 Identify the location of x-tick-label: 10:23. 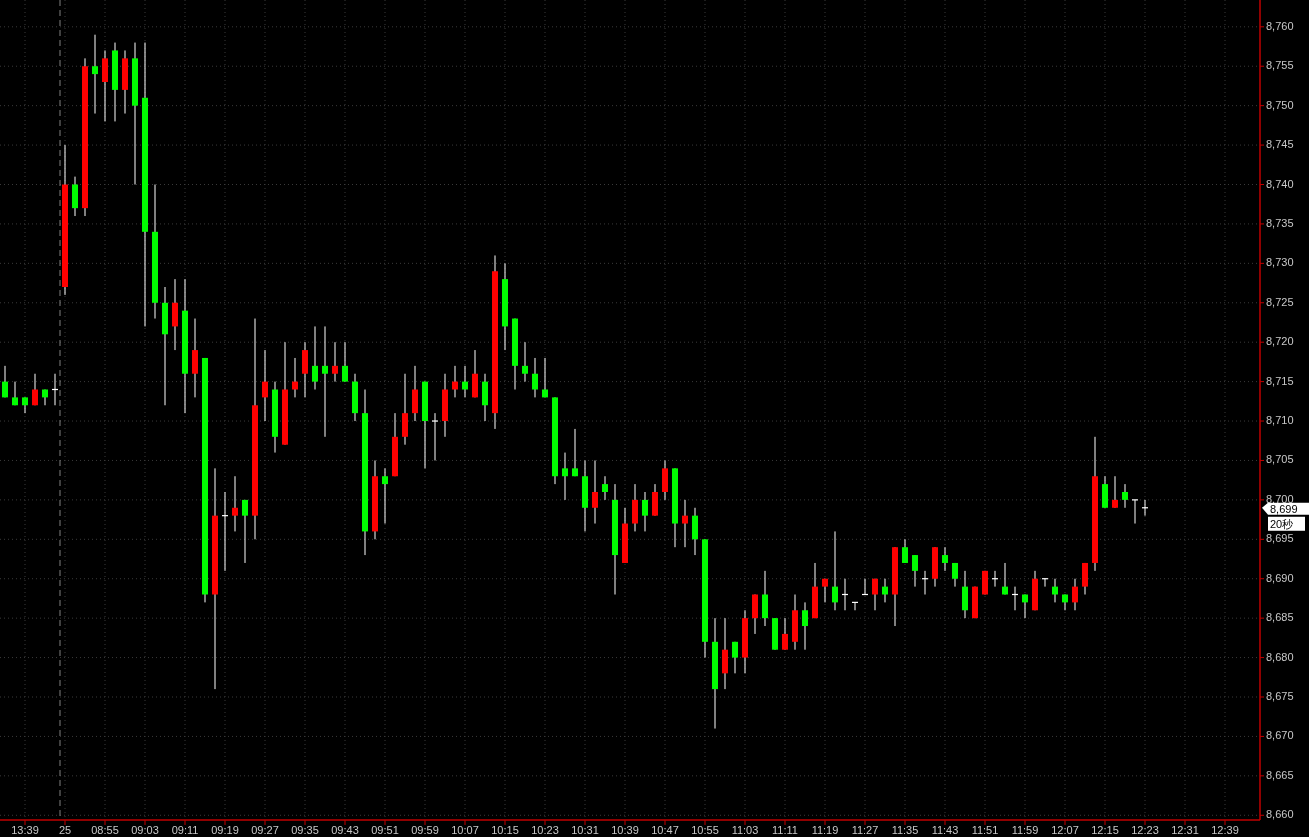
(545, 830).